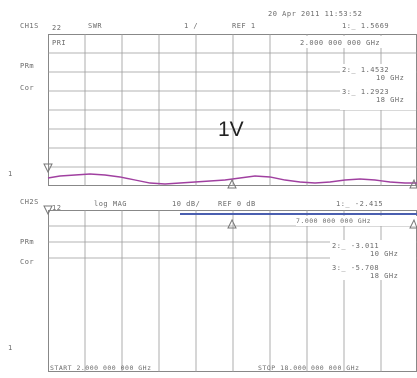  What do you see at coordinates (231, 129) in the screenshot?
I see `vswr-annotation: 1V` at bounding box center [231, 129].